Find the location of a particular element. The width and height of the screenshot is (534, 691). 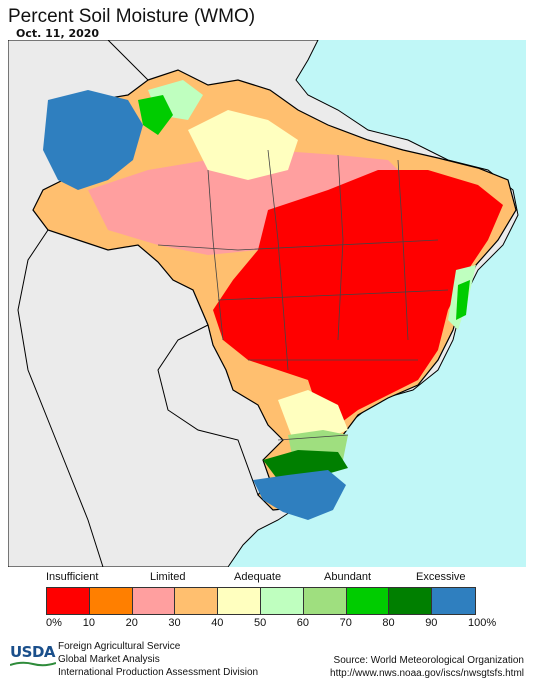

legend-color-bar is located at coordinates (261, 601).